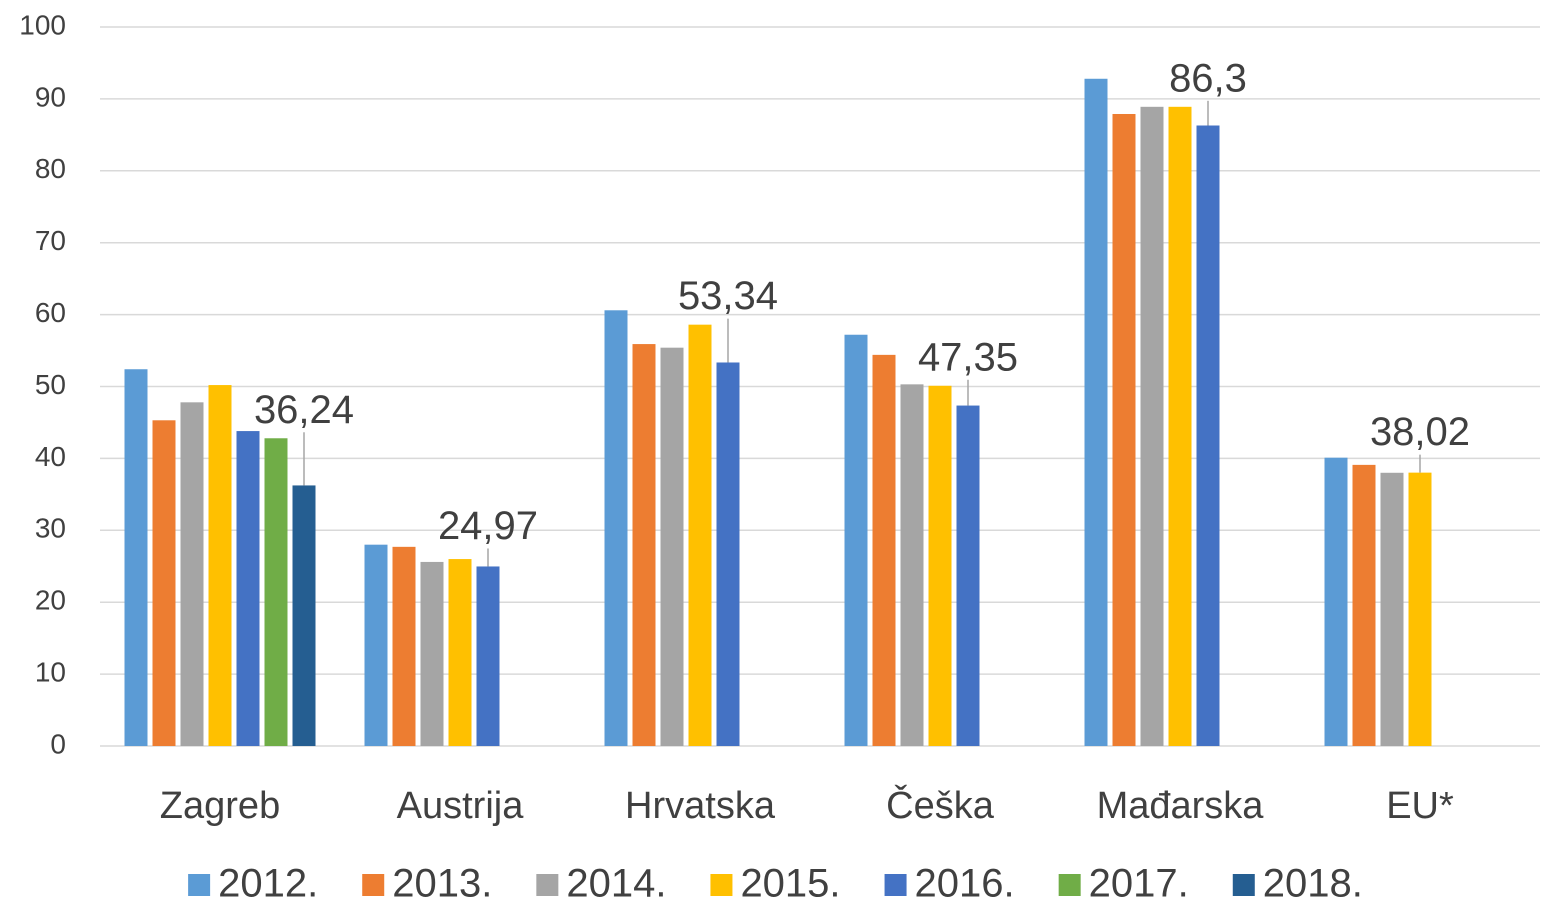  What do you see at coordinates (1420, 432) in the screenshot?
I see `data-label: 38,02` at bounding box center [1420, 432].